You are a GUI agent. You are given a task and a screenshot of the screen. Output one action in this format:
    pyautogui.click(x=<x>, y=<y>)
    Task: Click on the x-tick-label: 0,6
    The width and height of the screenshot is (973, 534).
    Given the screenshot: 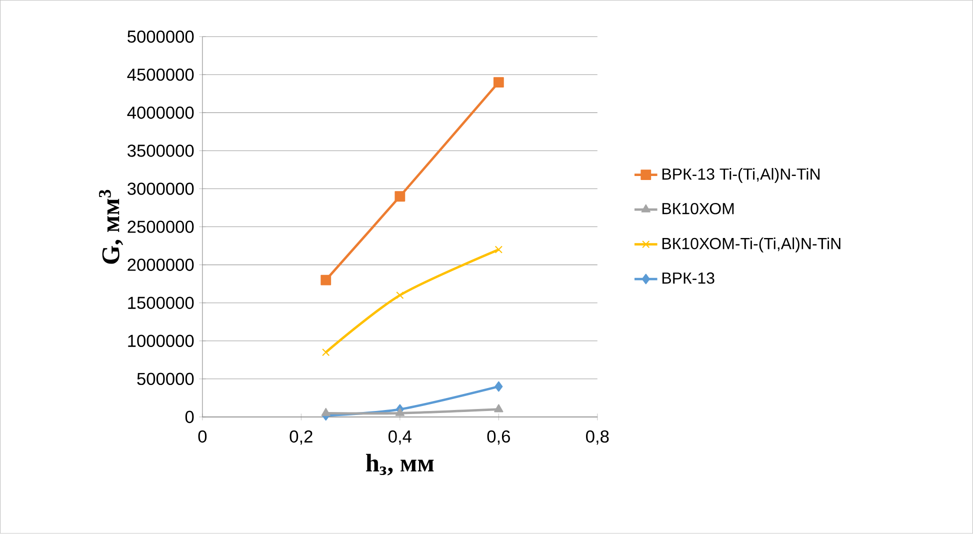 What is the action you would take?
    pyautogui.click(x=498, y=437)
    